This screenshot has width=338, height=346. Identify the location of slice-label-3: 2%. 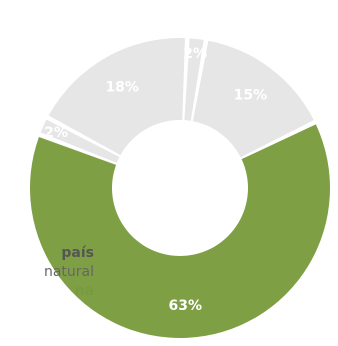
(195, 54).